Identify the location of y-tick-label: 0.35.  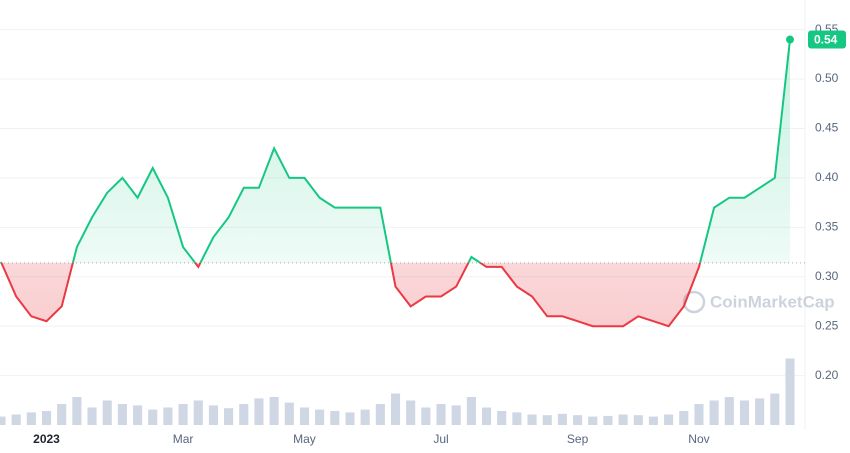
(827, 226).